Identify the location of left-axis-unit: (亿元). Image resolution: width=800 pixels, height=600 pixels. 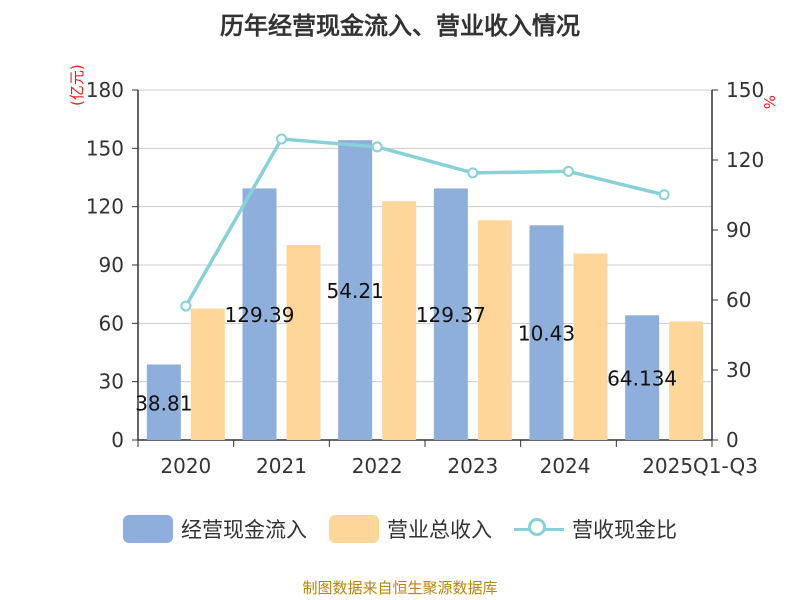
(77, 85).